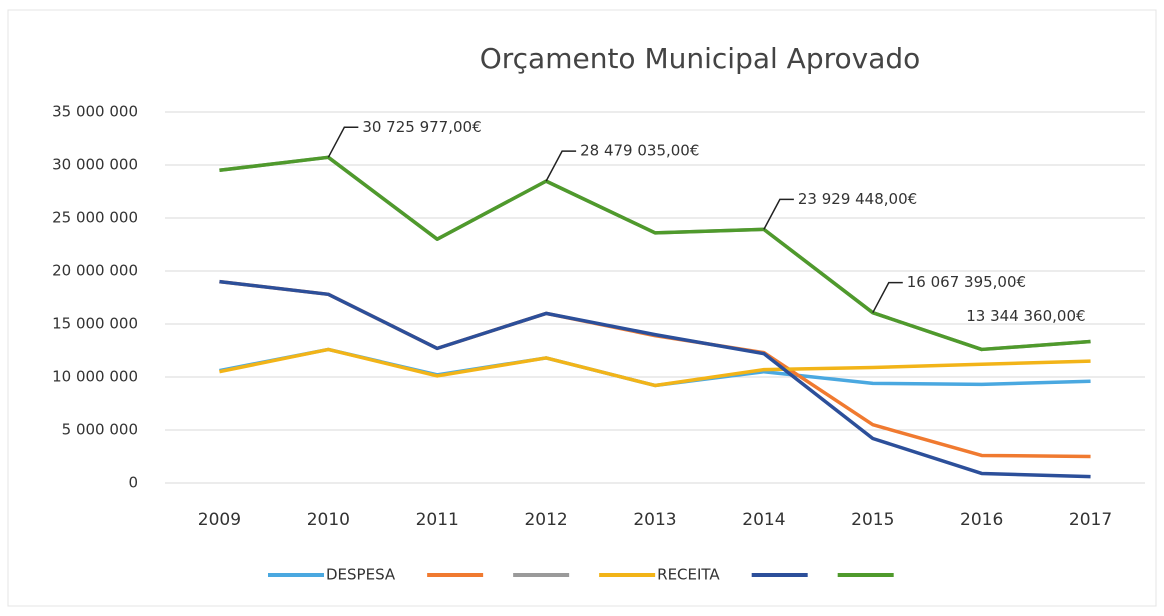 This screenshot has width=1164, height=616. Describe the element at coordinates (700, 58) in the screenshot. I see `chart-title: Orçamento Municipal Aprovado` at that location.